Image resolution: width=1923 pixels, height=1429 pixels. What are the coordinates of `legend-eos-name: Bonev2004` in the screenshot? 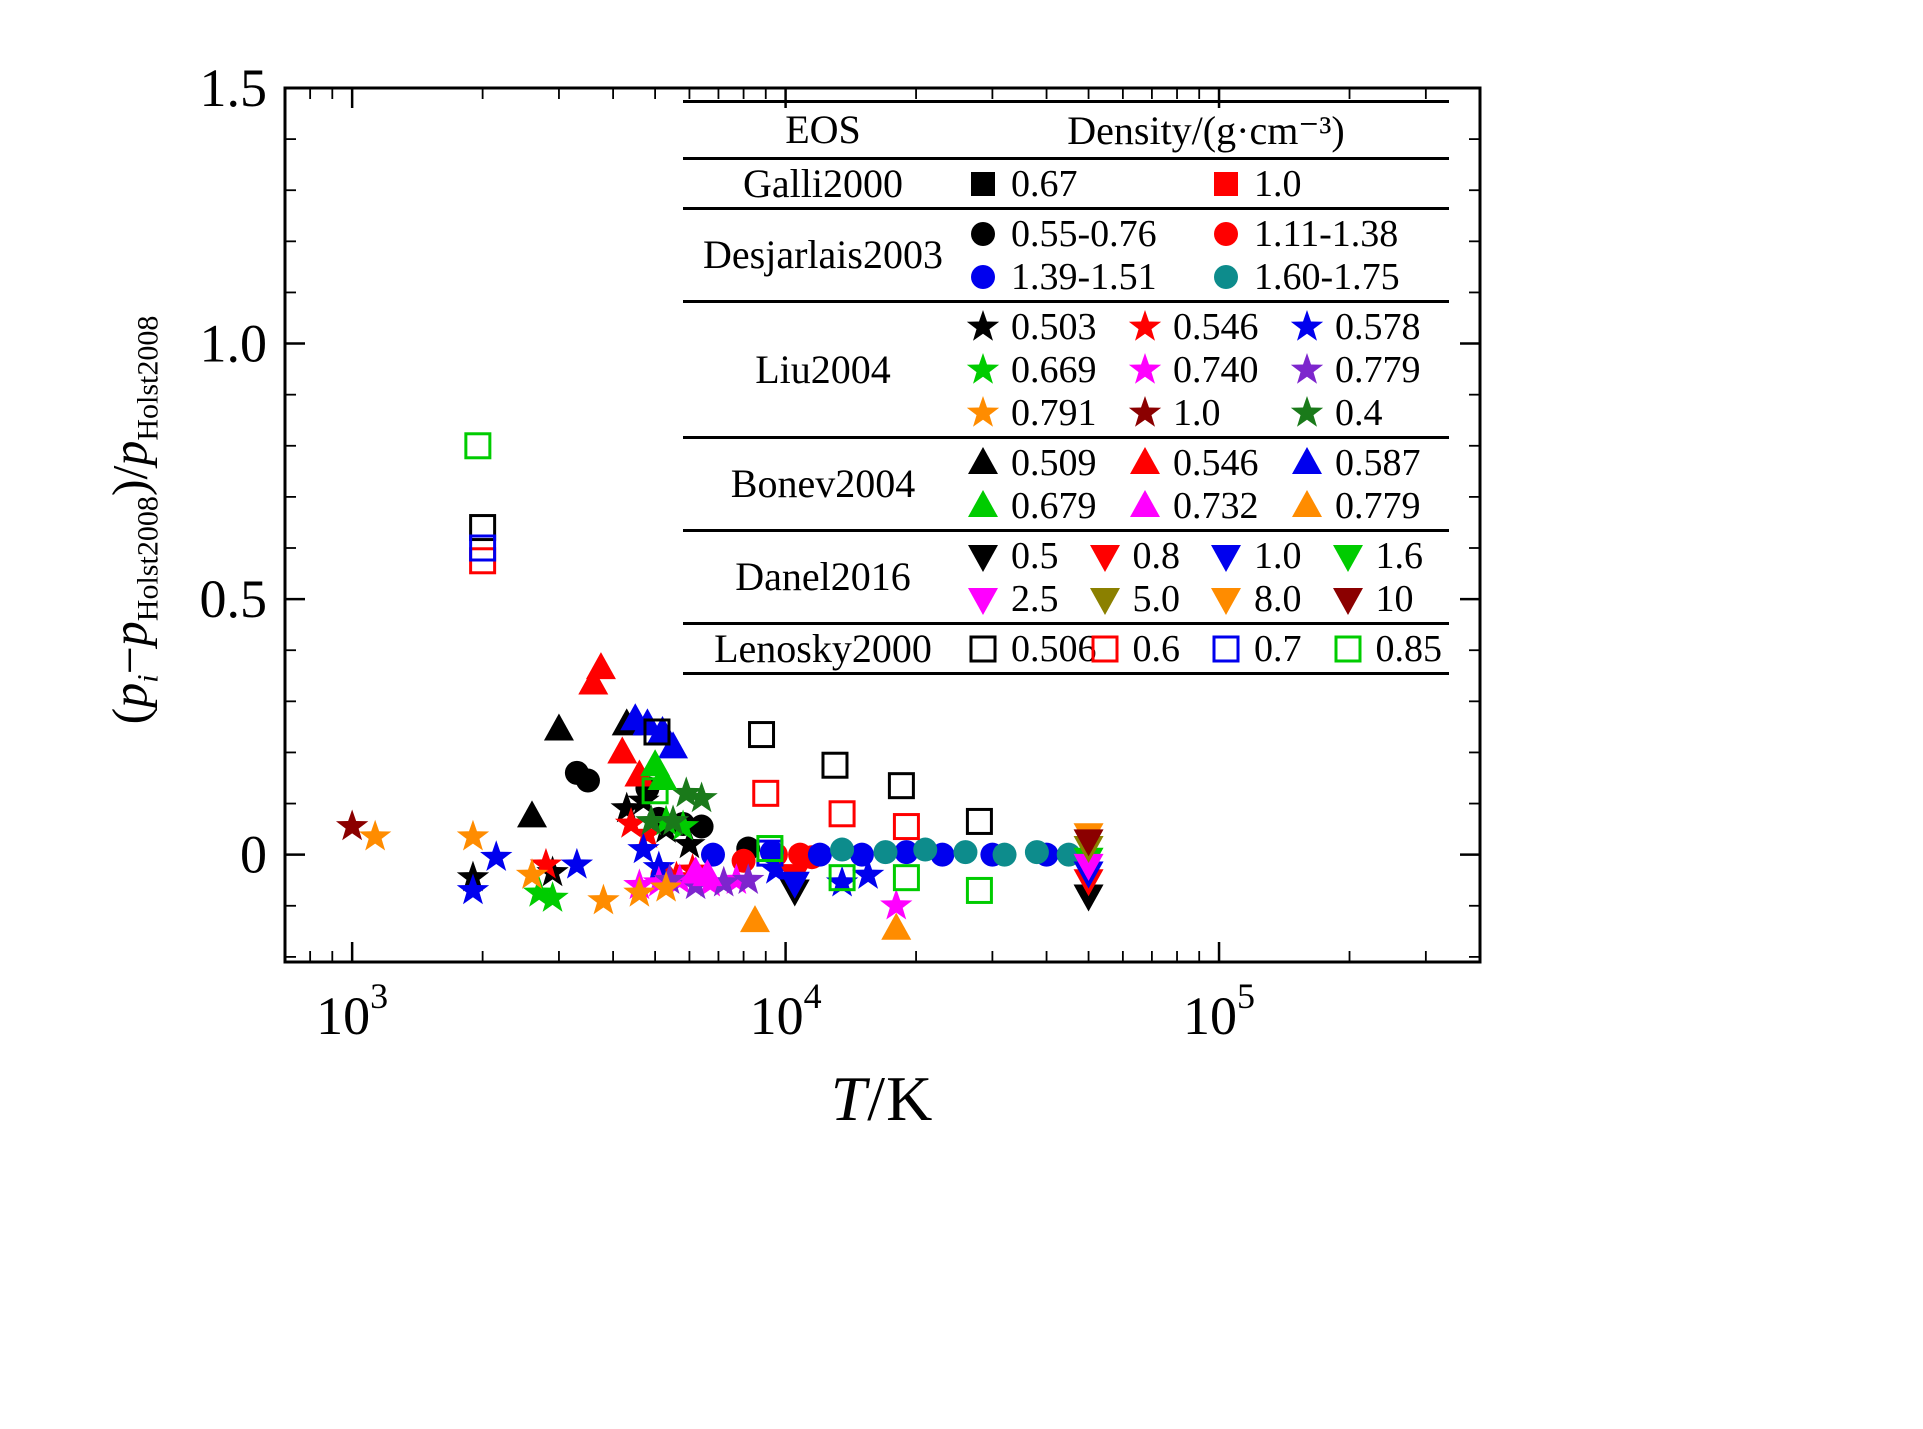 It's located at (823, 483).